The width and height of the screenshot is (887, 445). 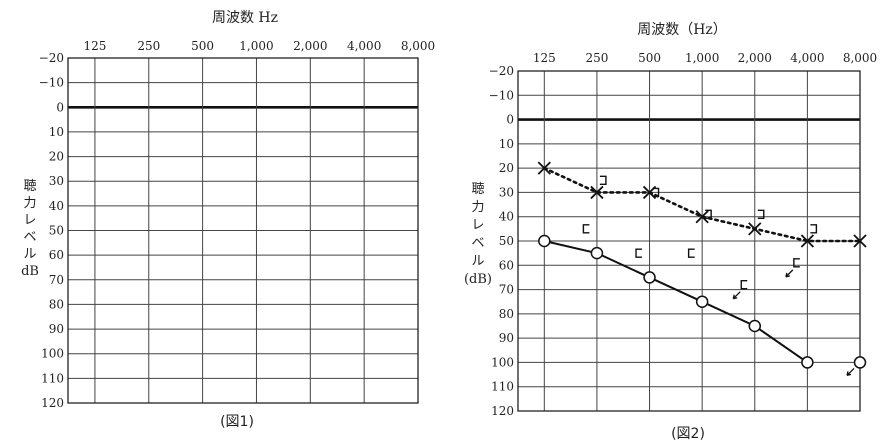 I want to click on chart2-x-tick-label: 1,000, so click(x=702, y=58).